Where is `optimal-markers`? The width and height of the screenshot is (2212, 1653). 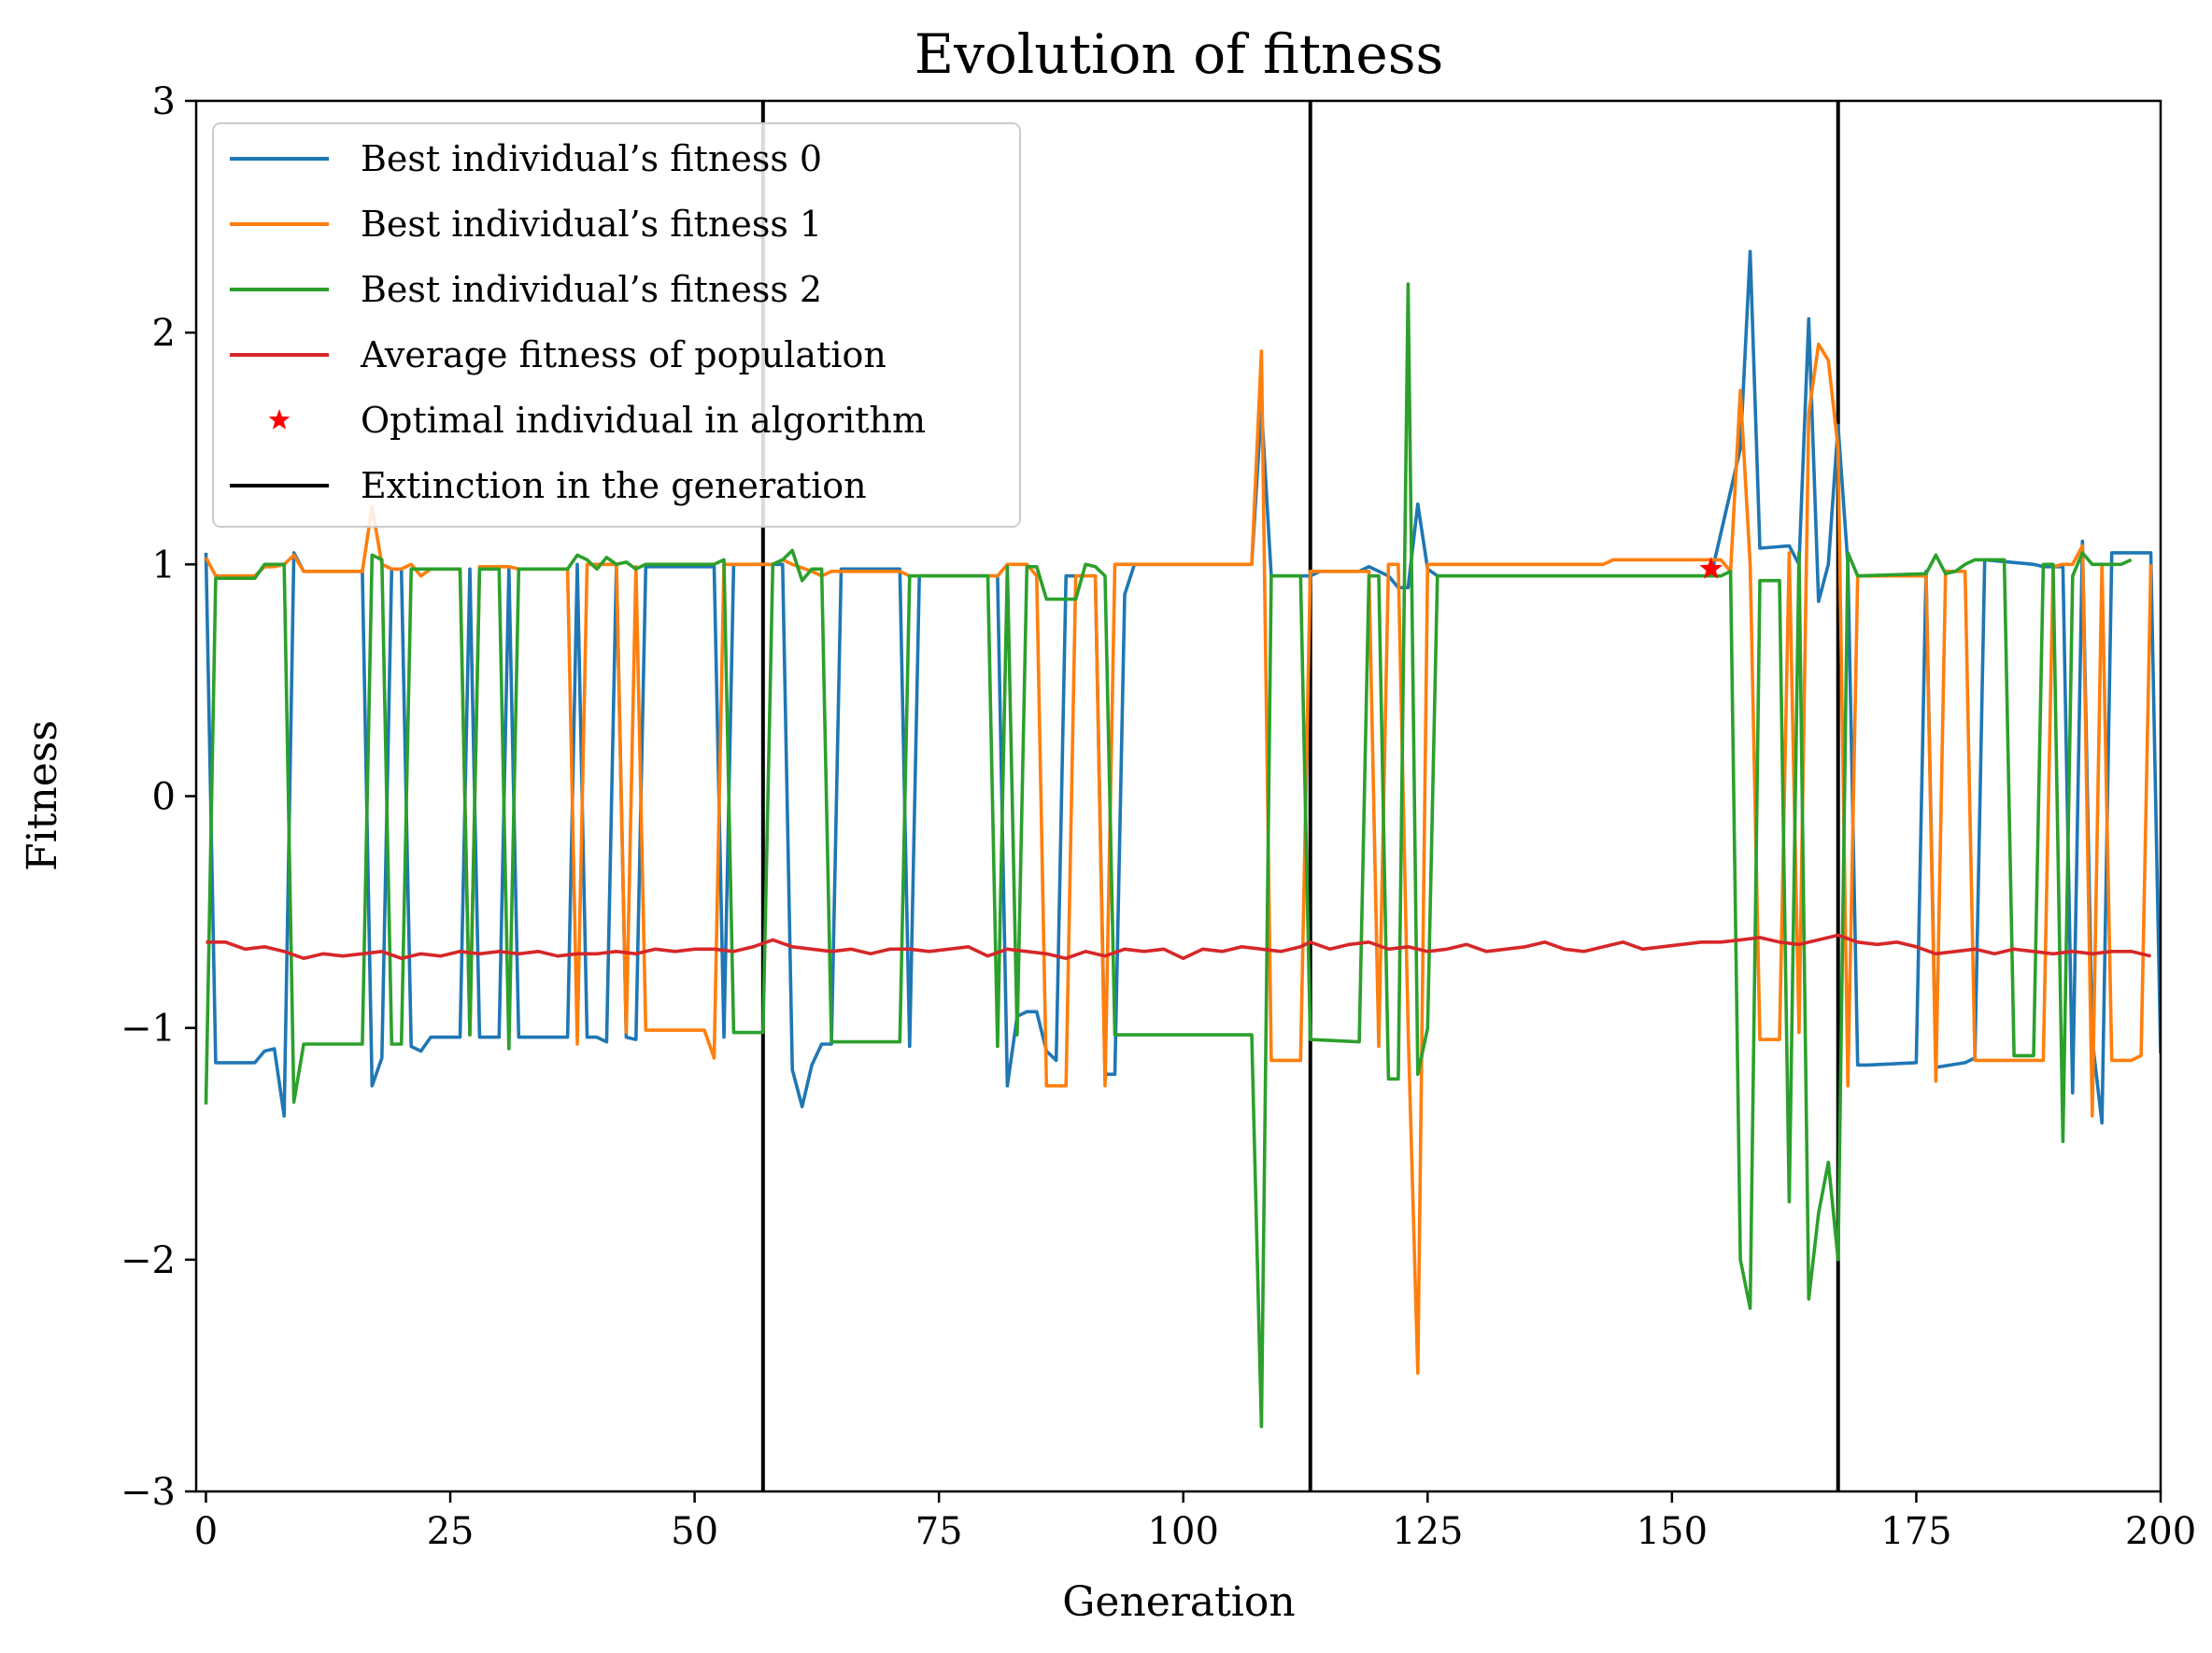 optimal-markers is located at coordinates (1711, 568).